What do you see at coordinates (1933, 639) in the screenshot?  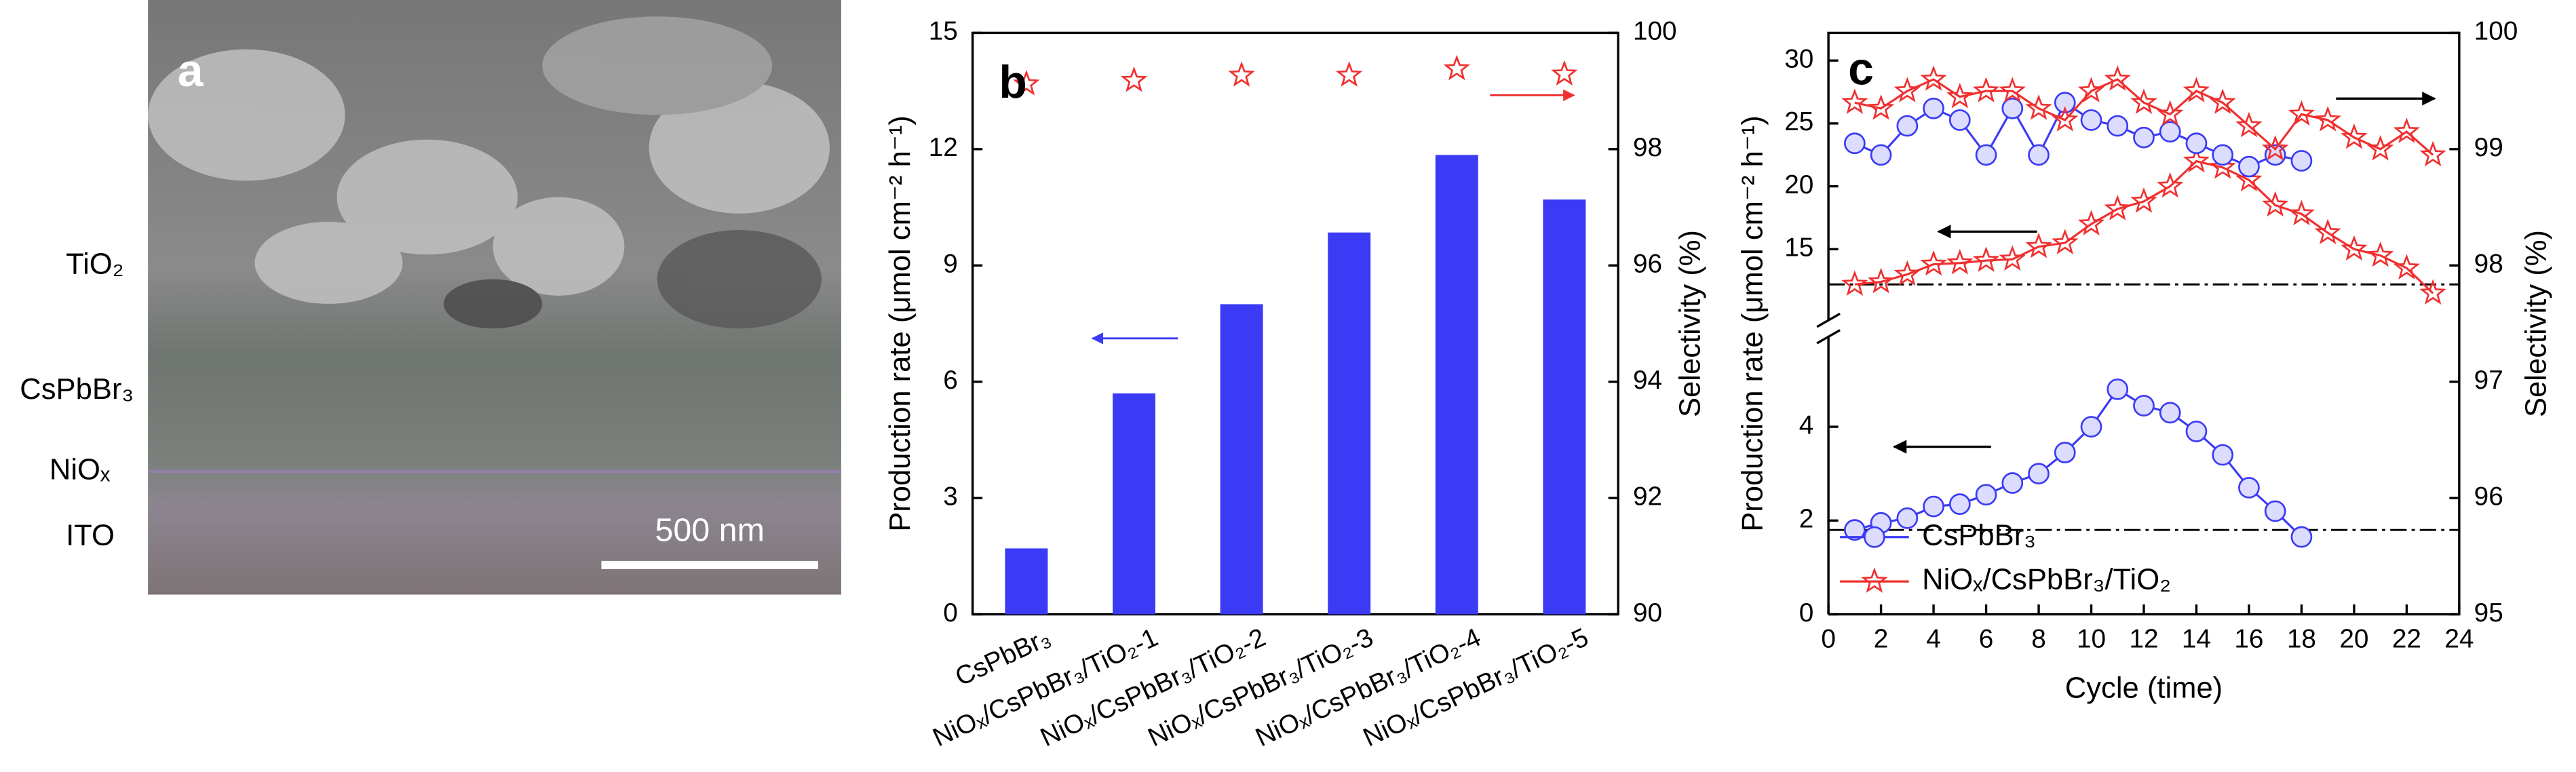 I see `x-tick-label: 4` at bounding box center [1933, 639].